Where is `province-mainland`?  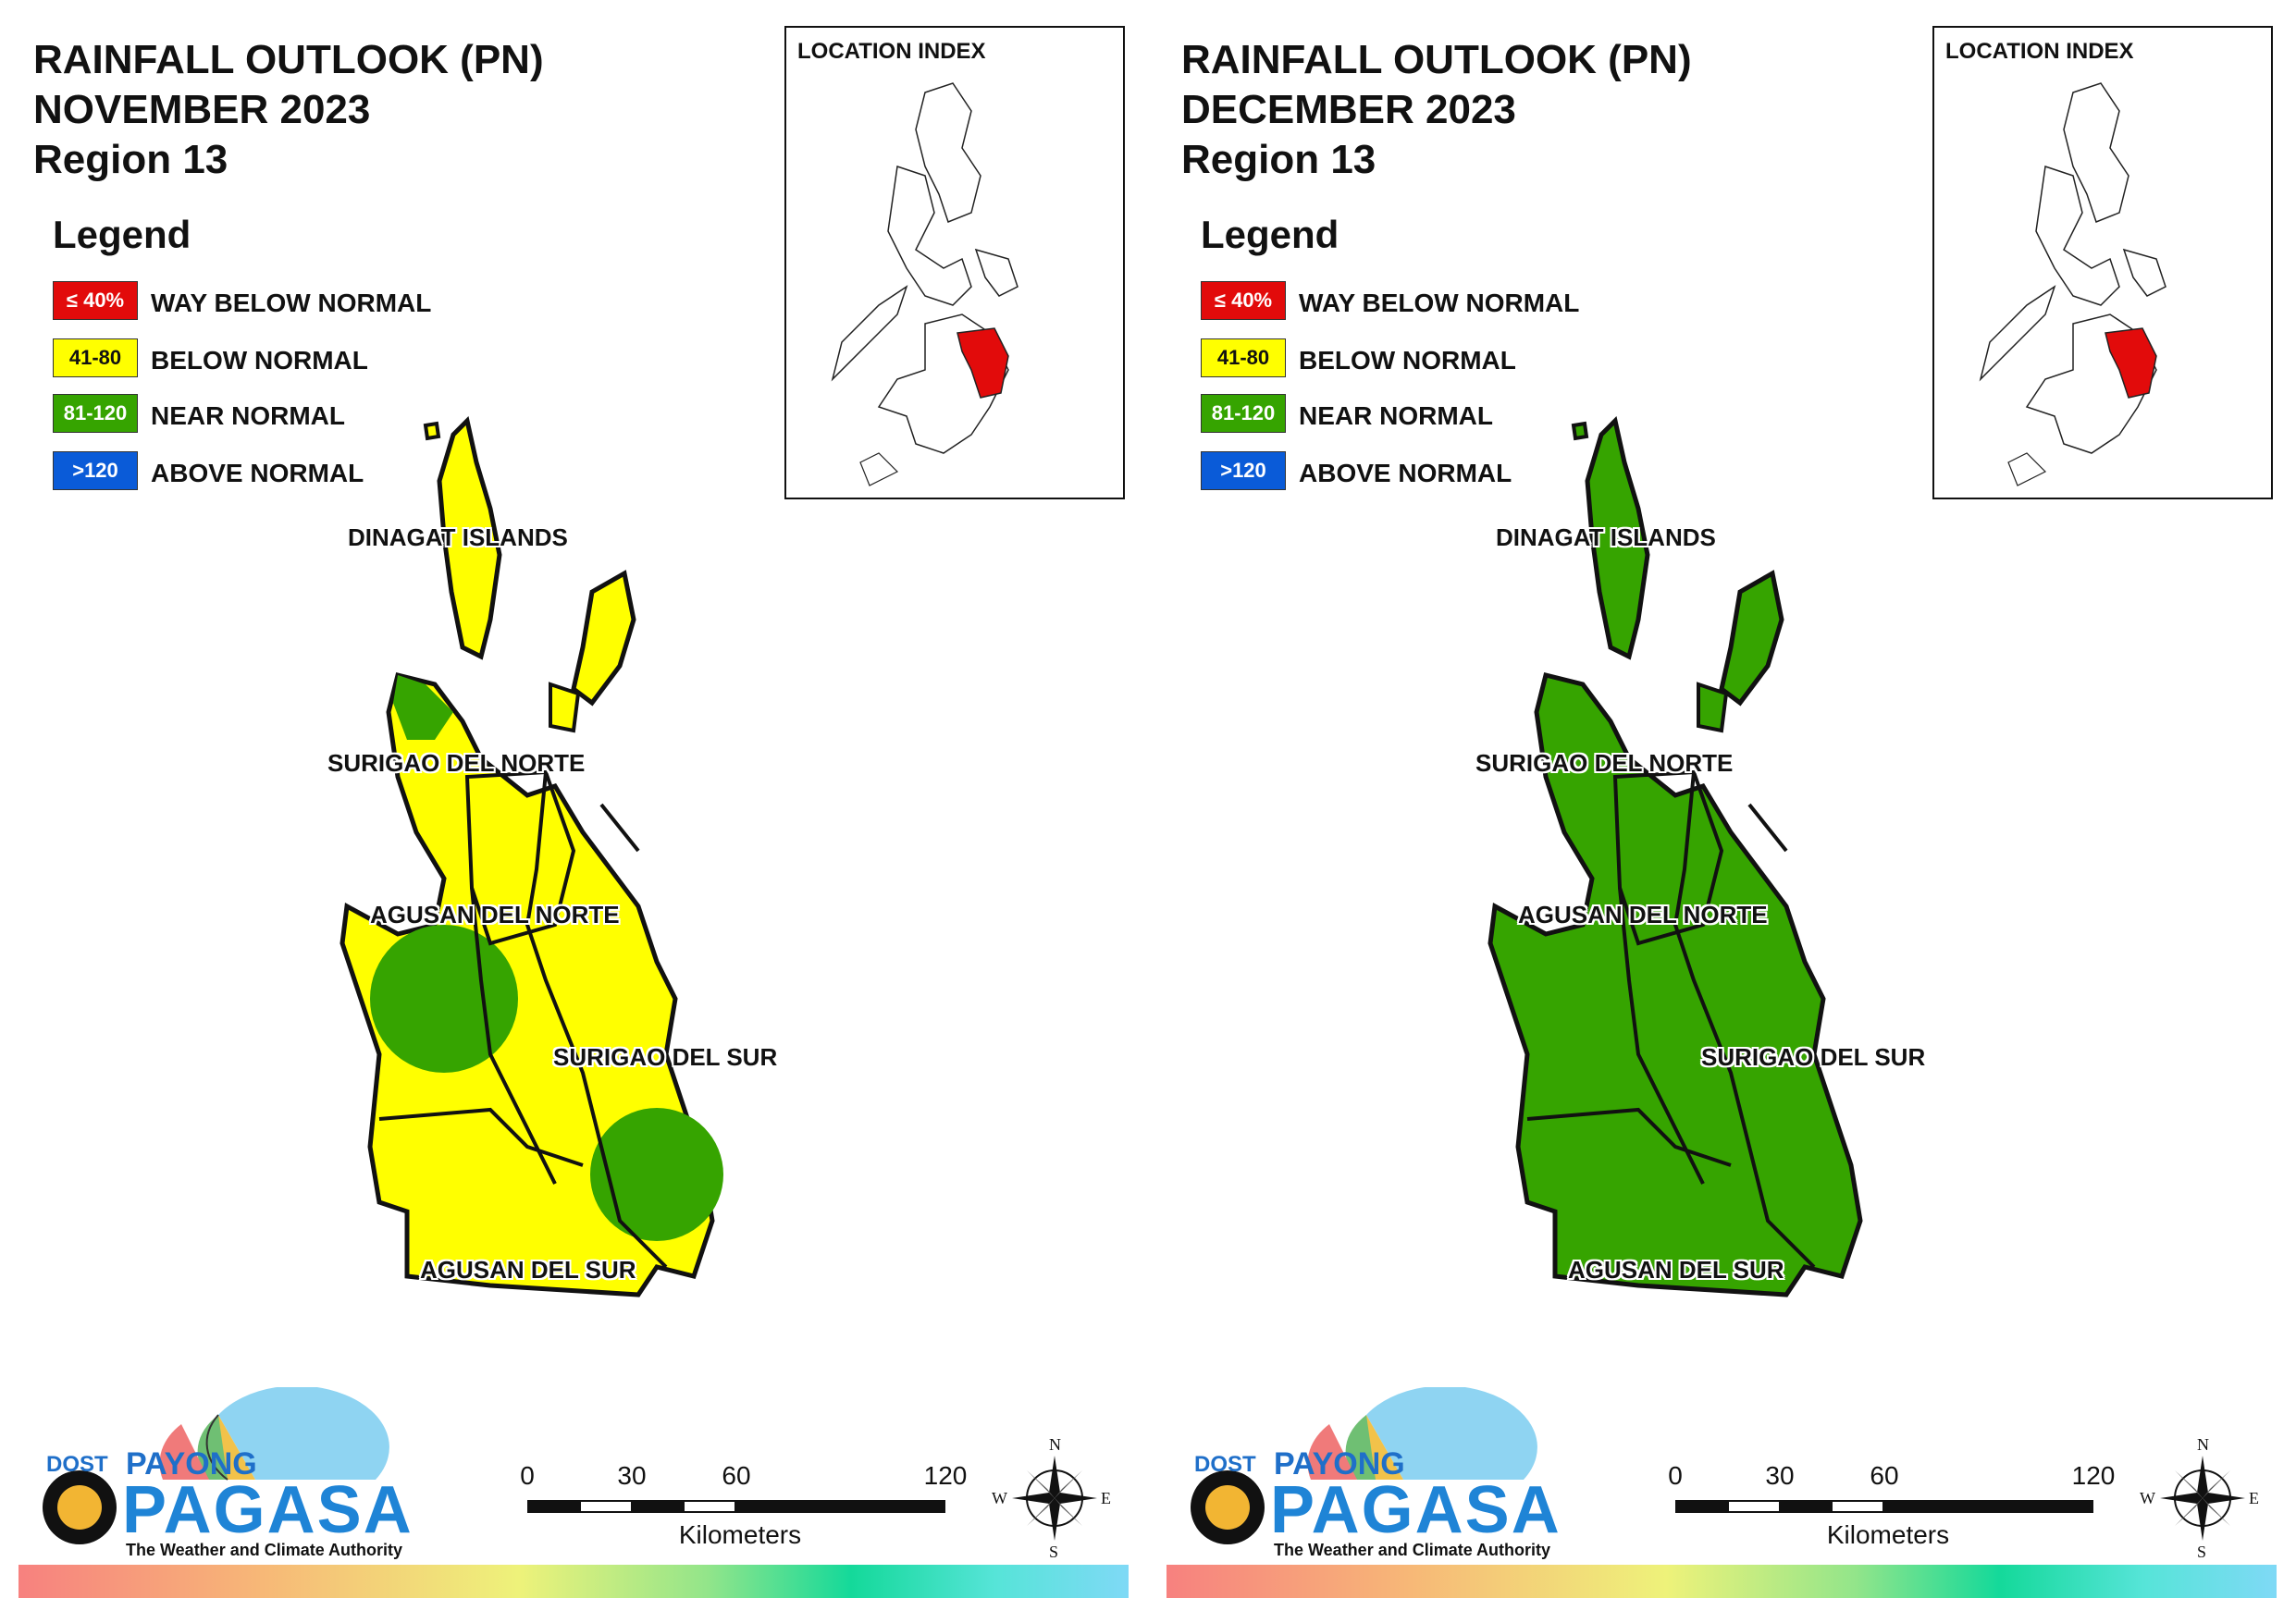
province-mainland is located at coordinates (1675, 984).